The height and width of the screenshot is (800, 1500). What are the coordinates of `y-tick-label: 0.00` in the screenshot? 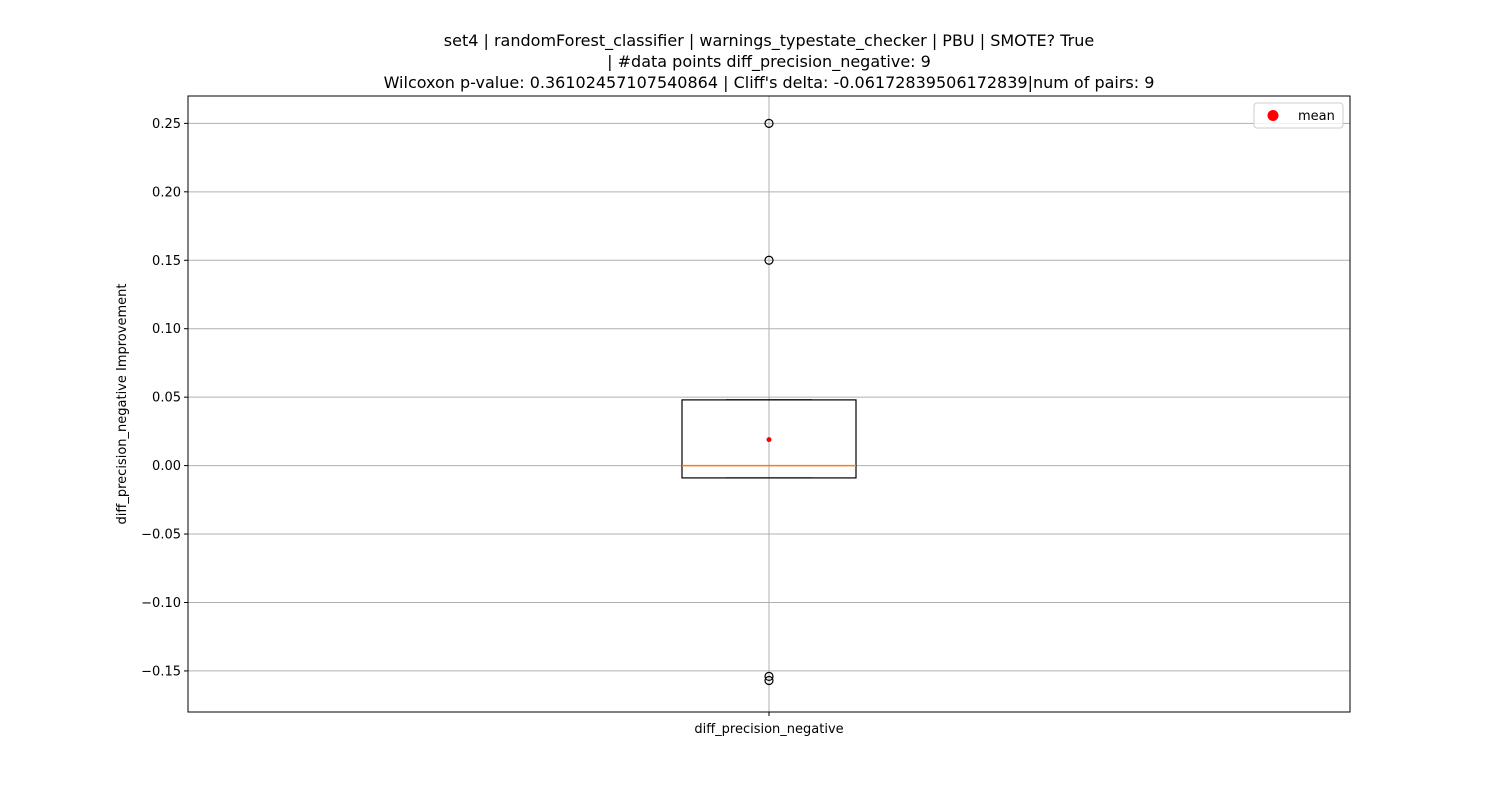 It's located at (166, 466).